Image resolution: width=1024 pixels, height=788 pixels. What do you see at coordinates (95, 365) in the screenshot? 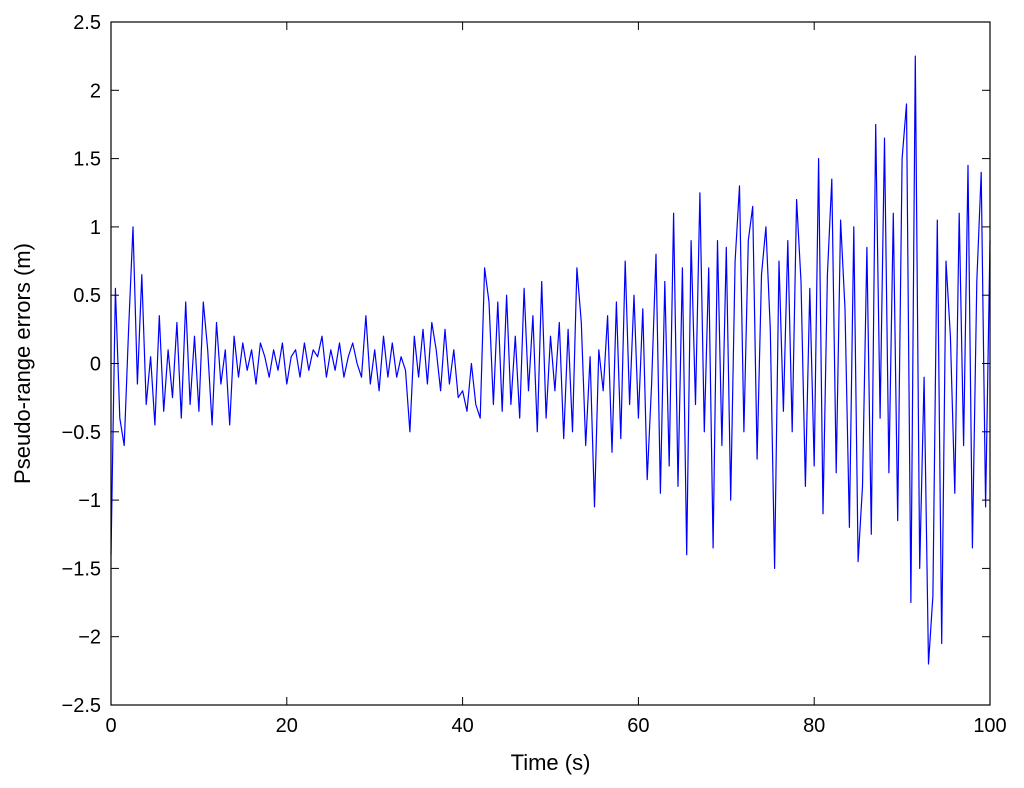
I see `y-tick-label: 0` at bounding box center [95, 365].